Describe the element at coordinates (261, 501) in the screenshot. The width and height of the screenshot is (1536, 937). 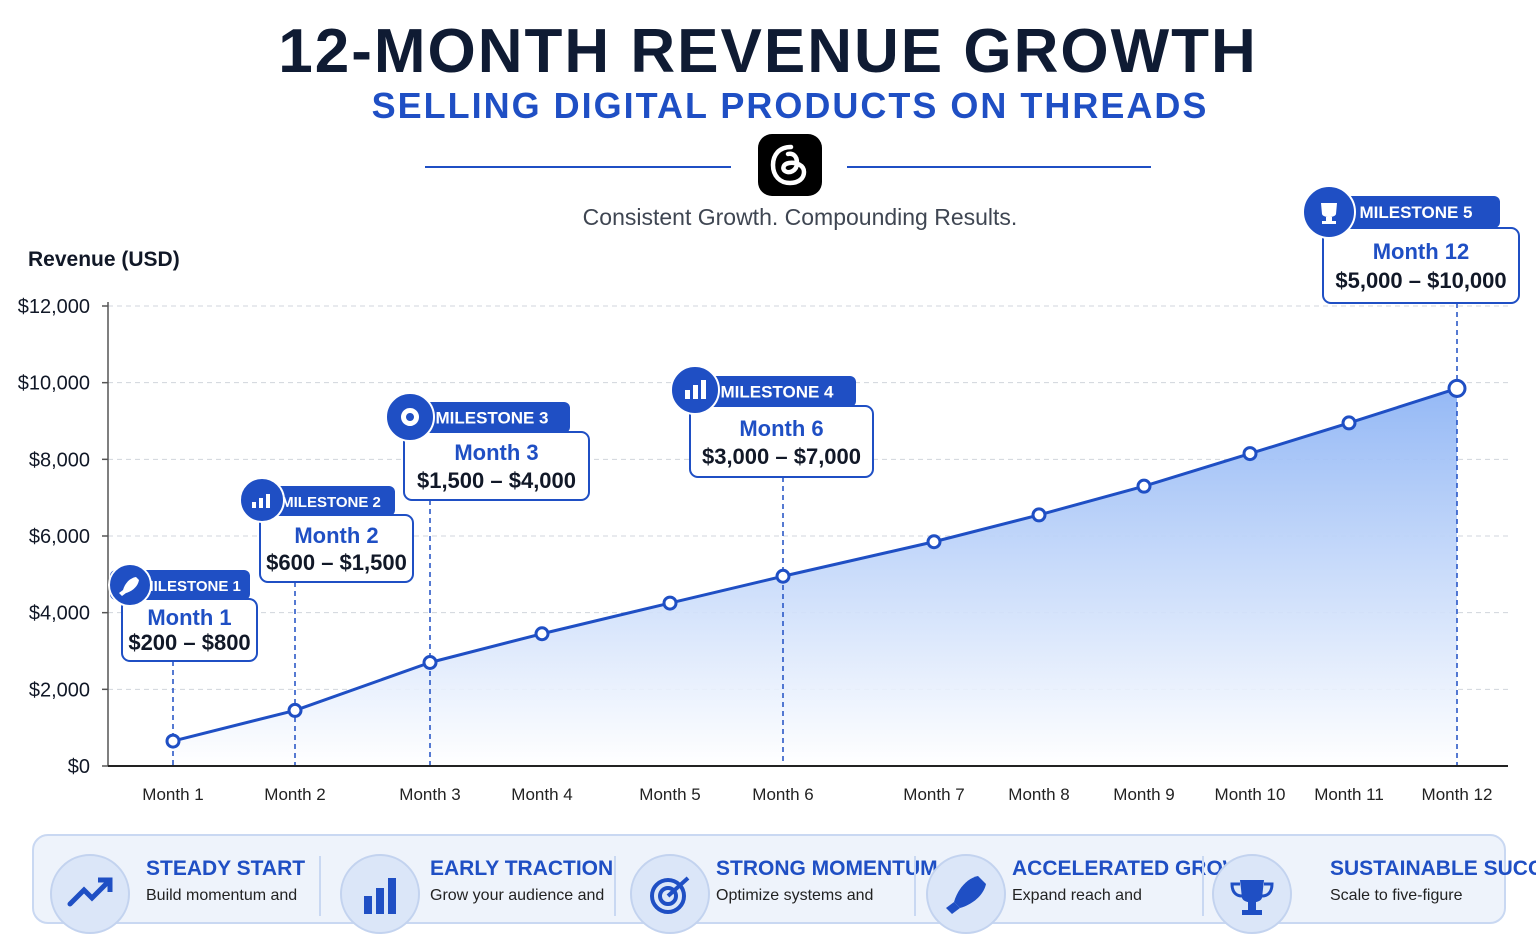
I see `bar-chart-rising-icon` at that location.